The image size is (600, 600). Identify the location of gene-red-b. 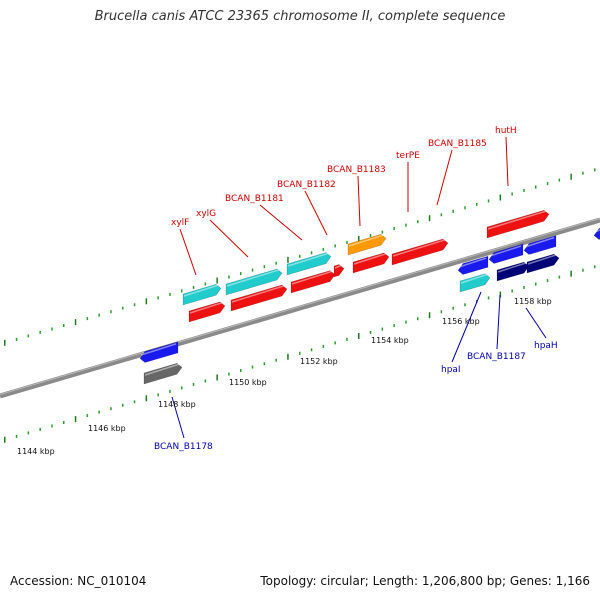
(313, 282).